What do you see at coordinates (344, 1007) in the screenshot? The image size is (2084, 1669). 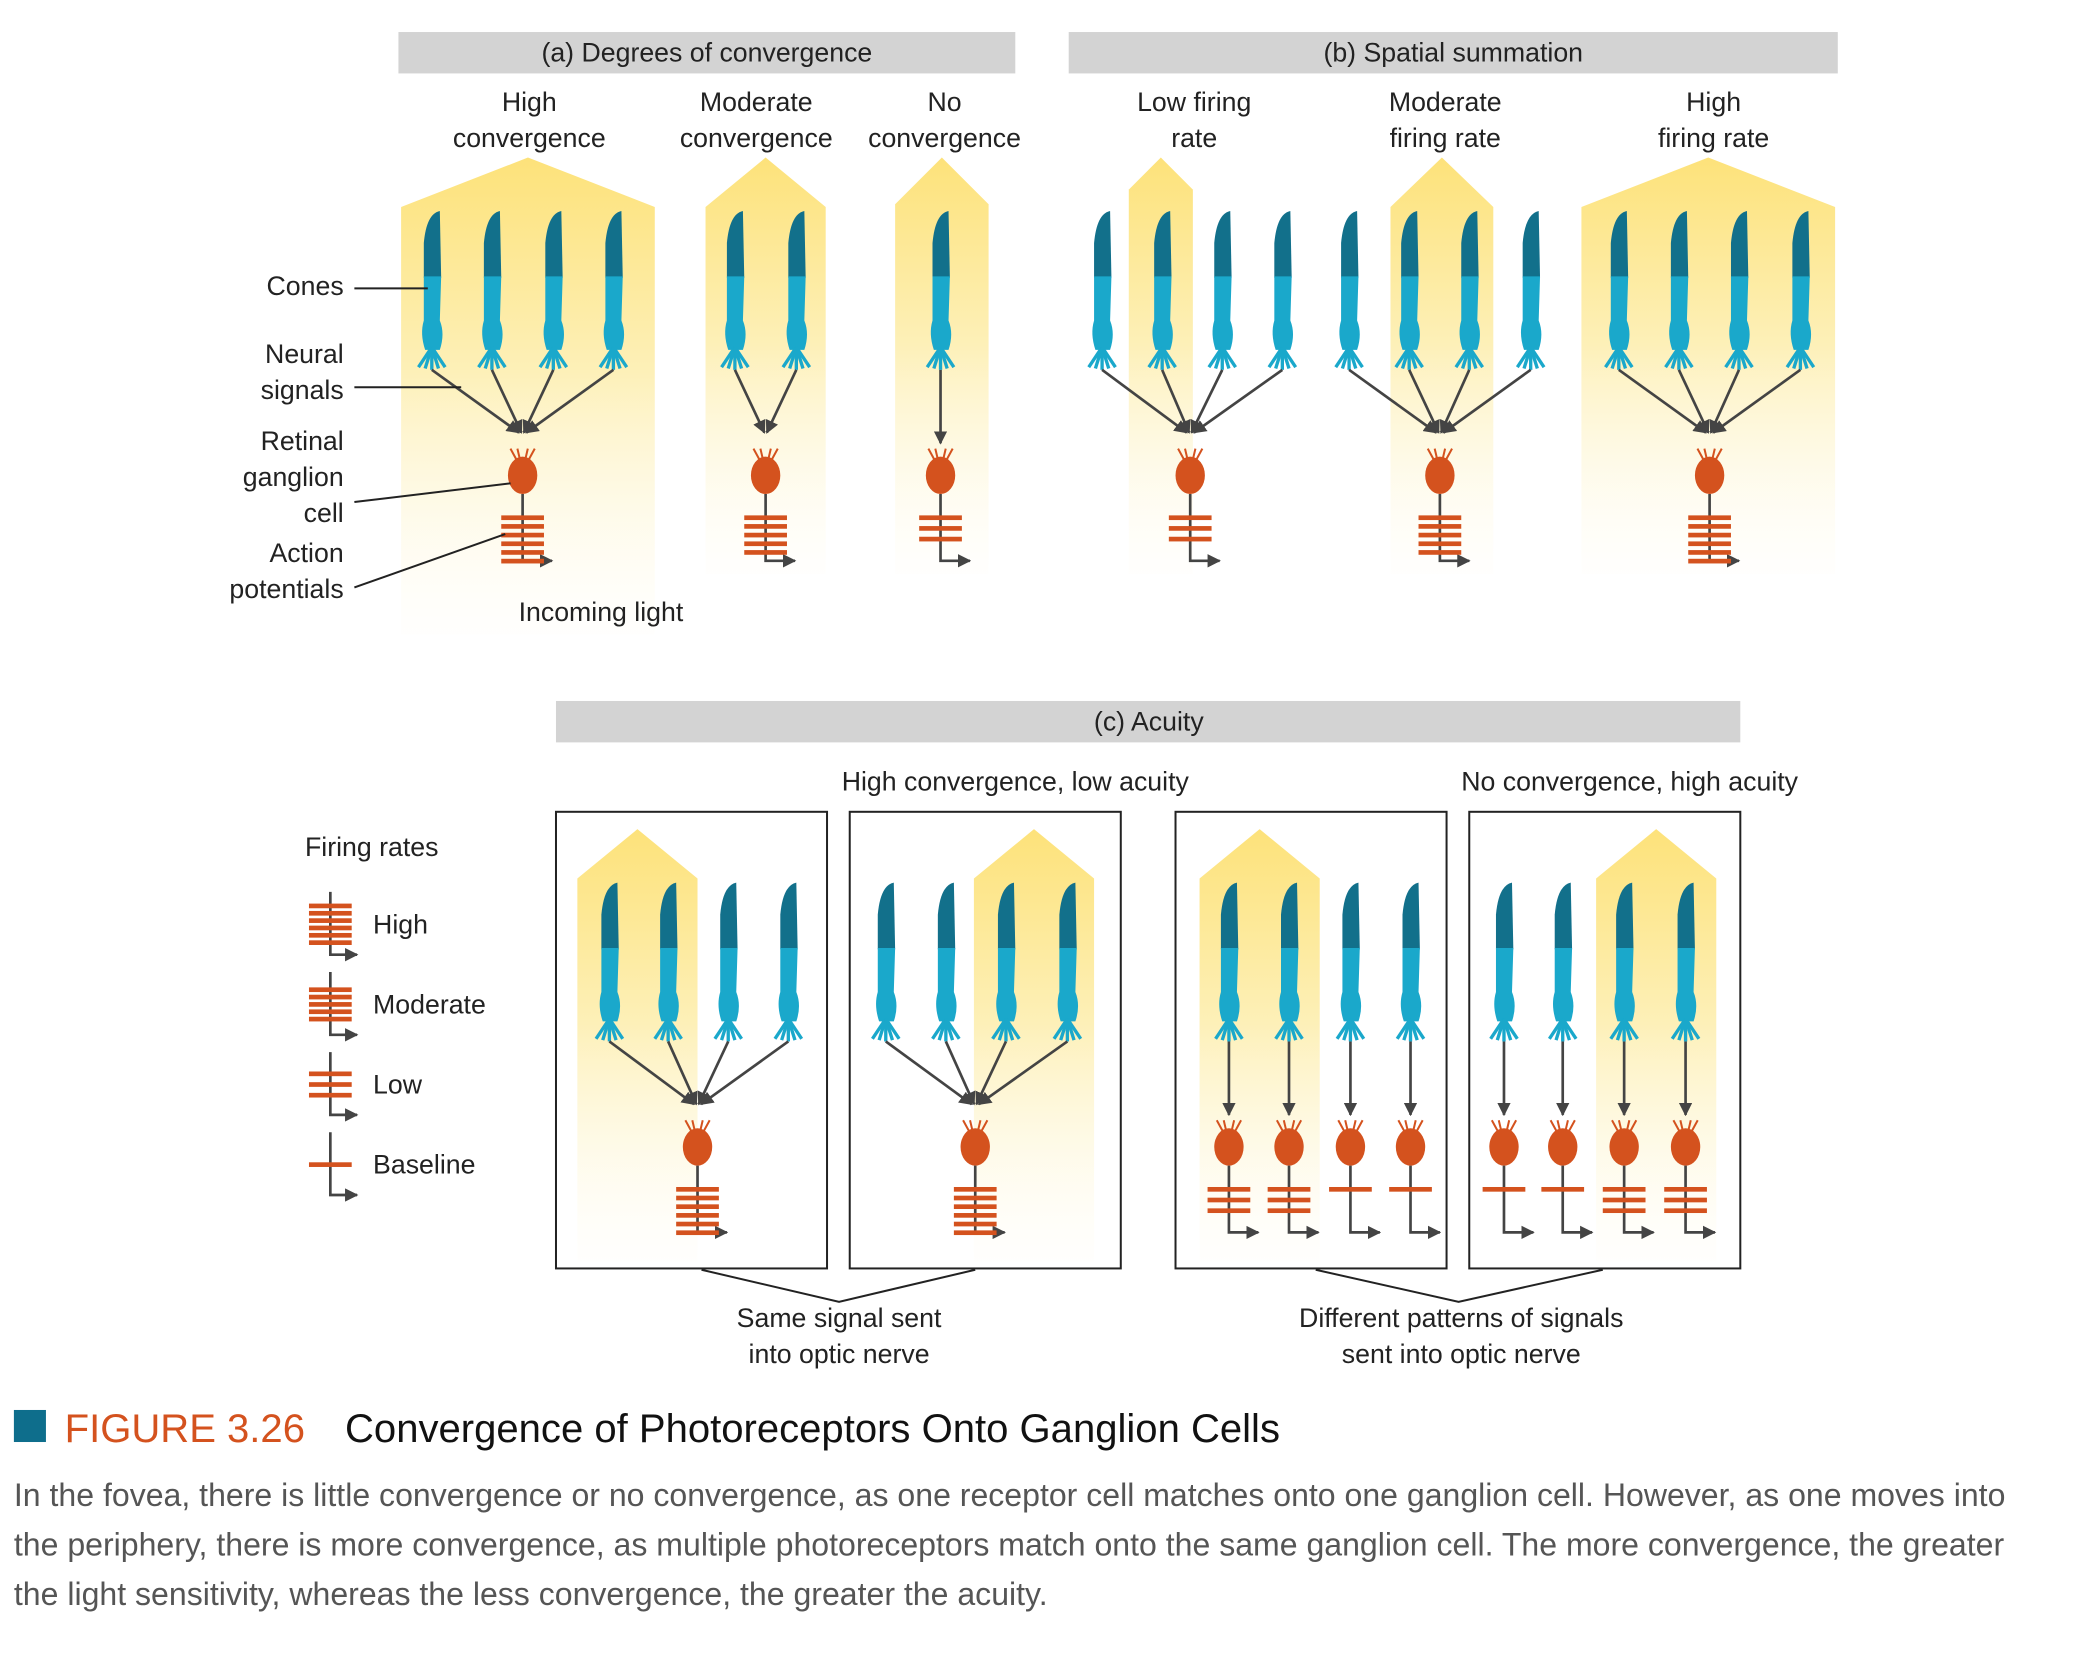 I see `legend-axon` at bounding box center [344, 1007].